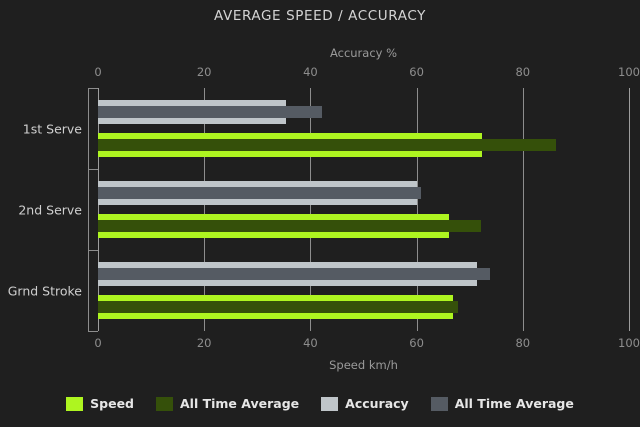  What do you see at coordinates (276, 316) in the screenshot?
I see `speed-bar-2-lower` at bounding box center [276, 316].